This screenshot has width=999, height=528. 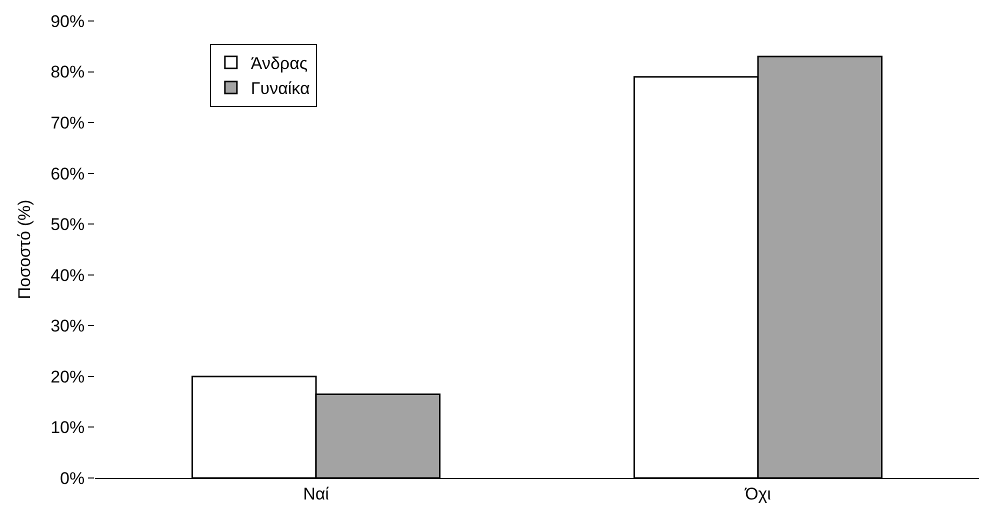 I want to click on y-axis-title: Ποσοστό (%), so click(x=24, y=250).